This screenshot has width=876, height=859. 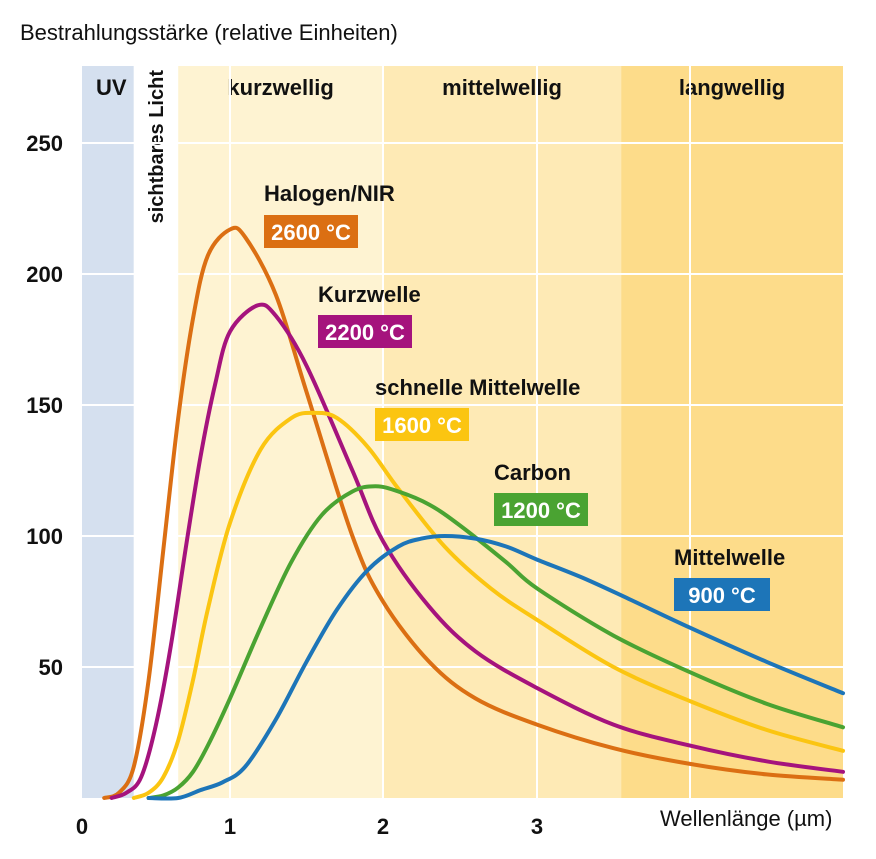 What do you see at coordinates (44, 274) in the screenshot?
I see `y-tick-label-200: 200` at bounding box center [44, 274].